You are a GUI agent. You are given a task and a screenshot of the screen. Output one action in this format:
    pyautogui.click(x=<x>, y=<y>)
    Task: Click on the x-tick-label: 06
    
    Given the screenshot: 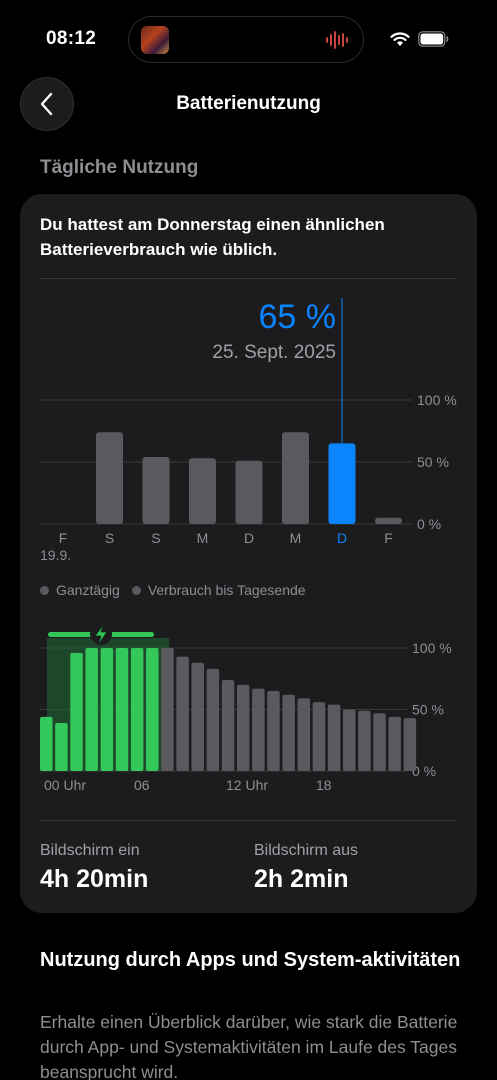 What is the action you would take?
    pyautogui.click(x=142, y=785)
    